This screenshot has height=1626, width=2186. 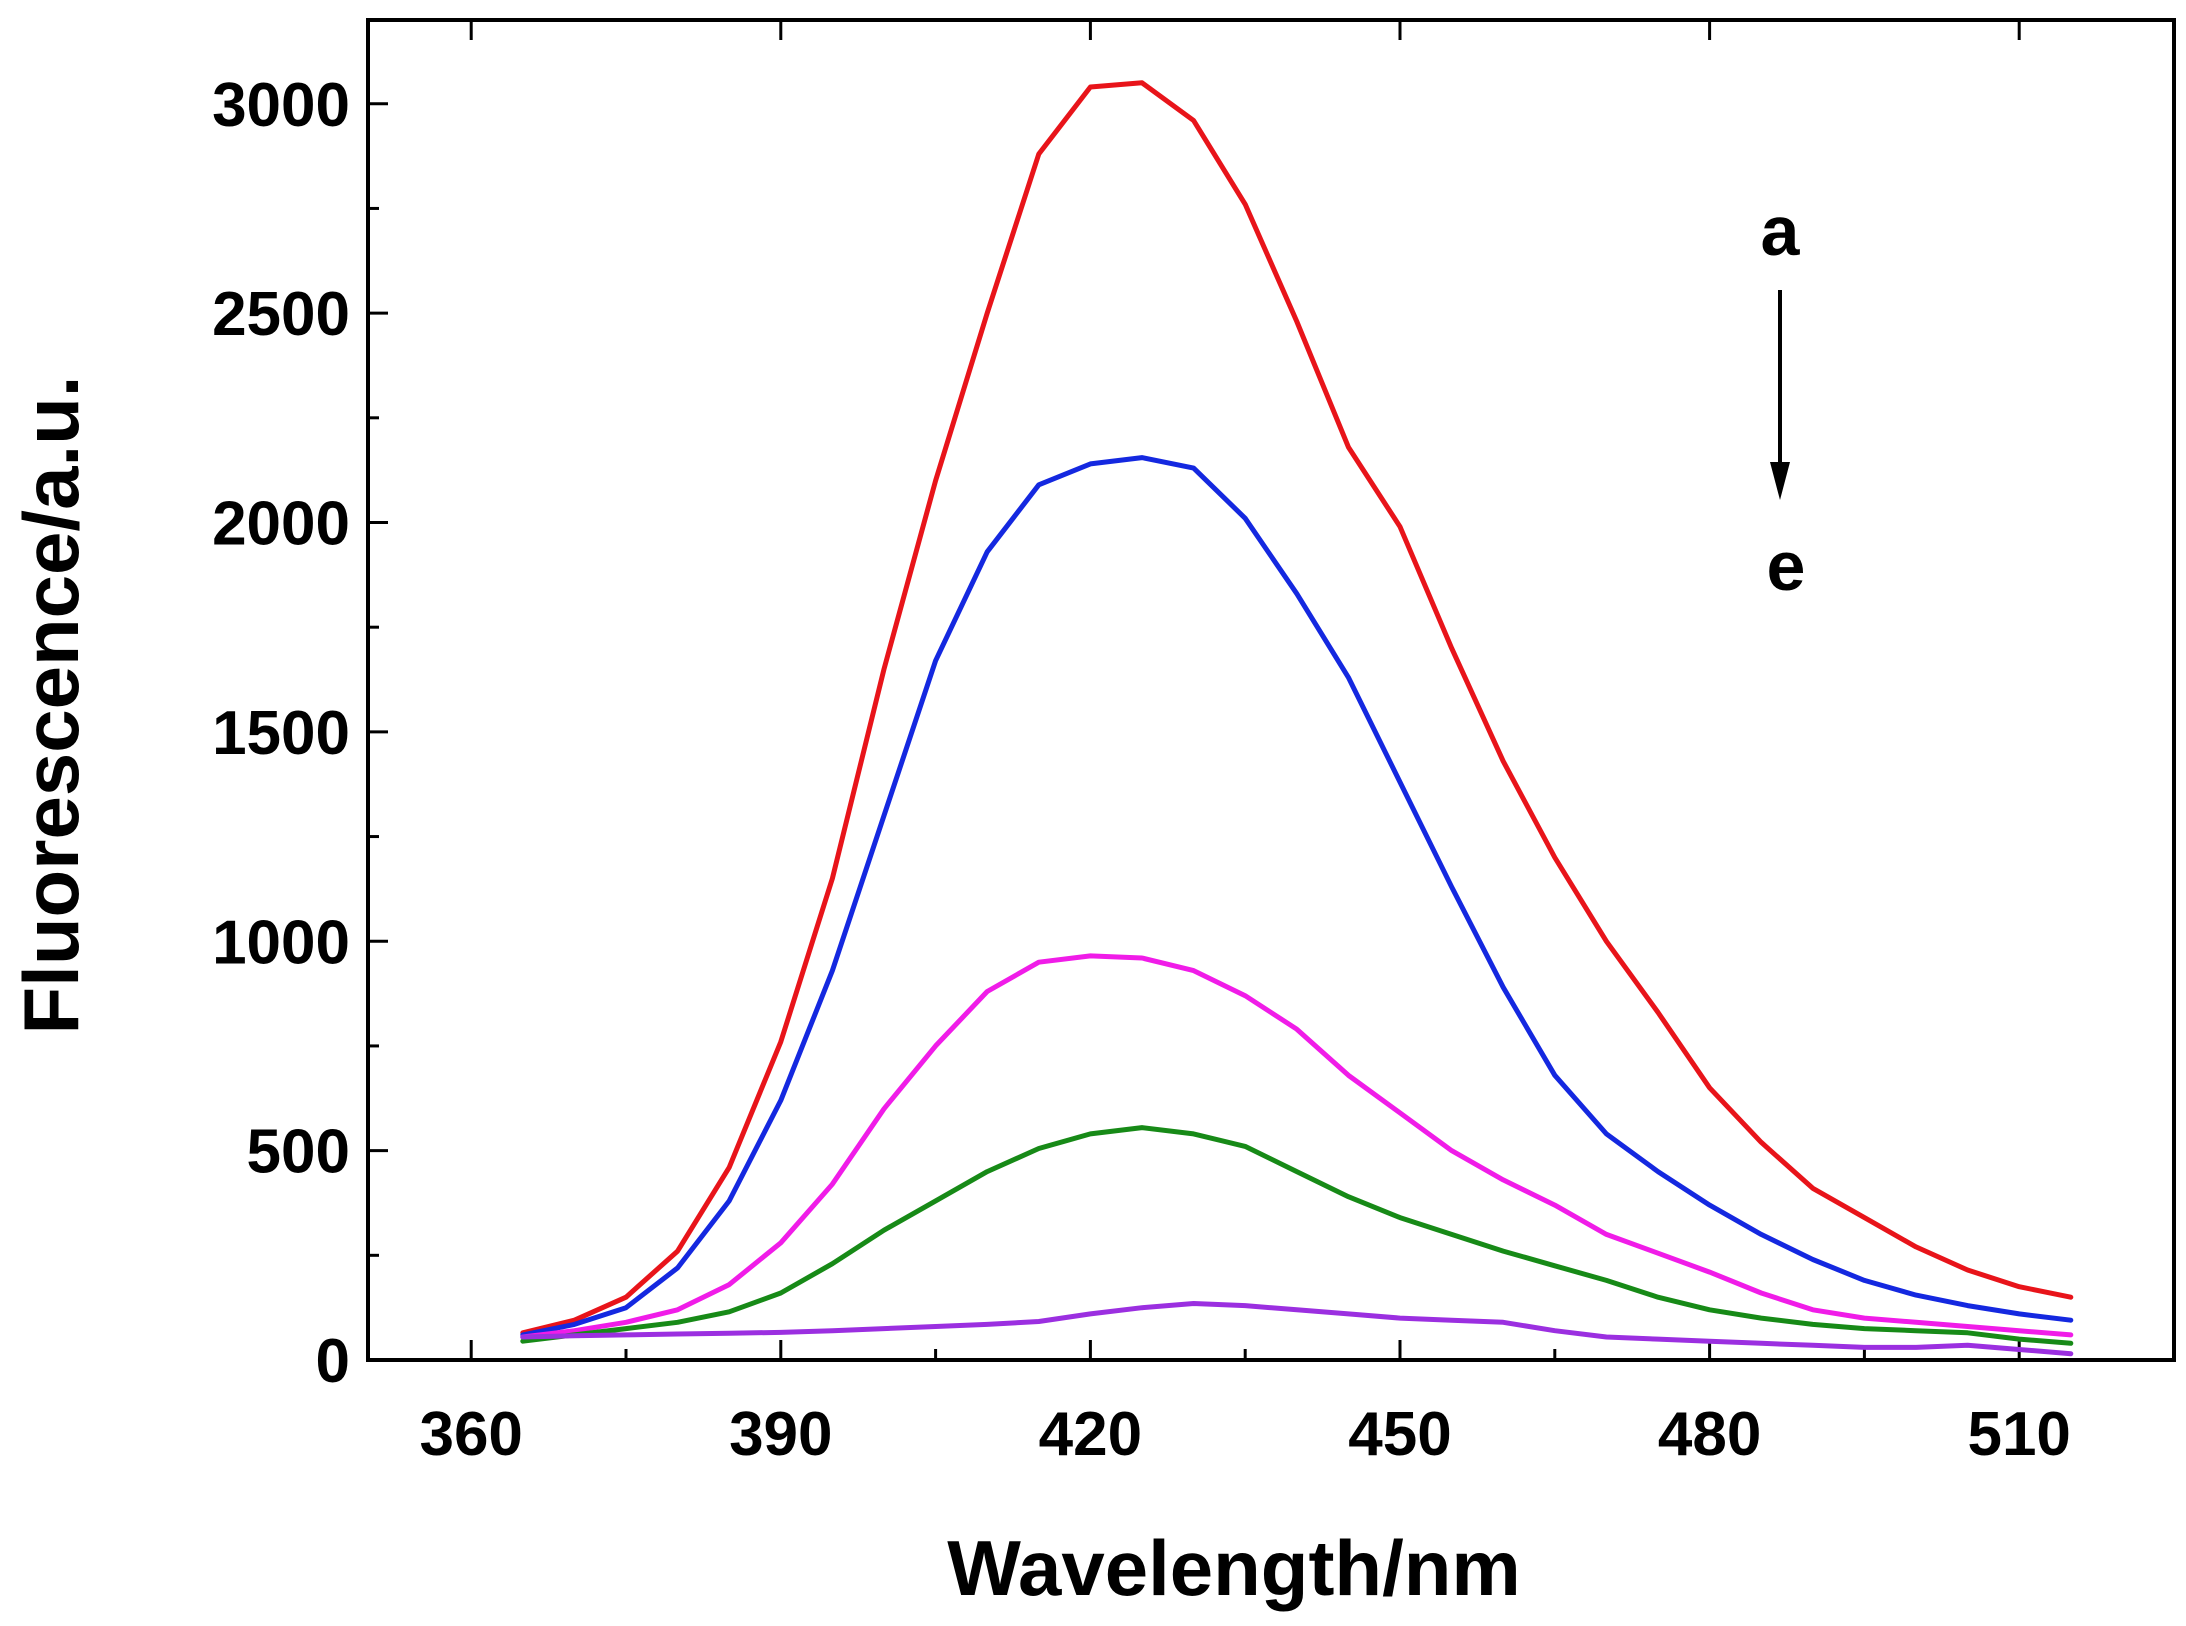 I want to click on x-tick-label: 510, so click(x=2018, y=1434).